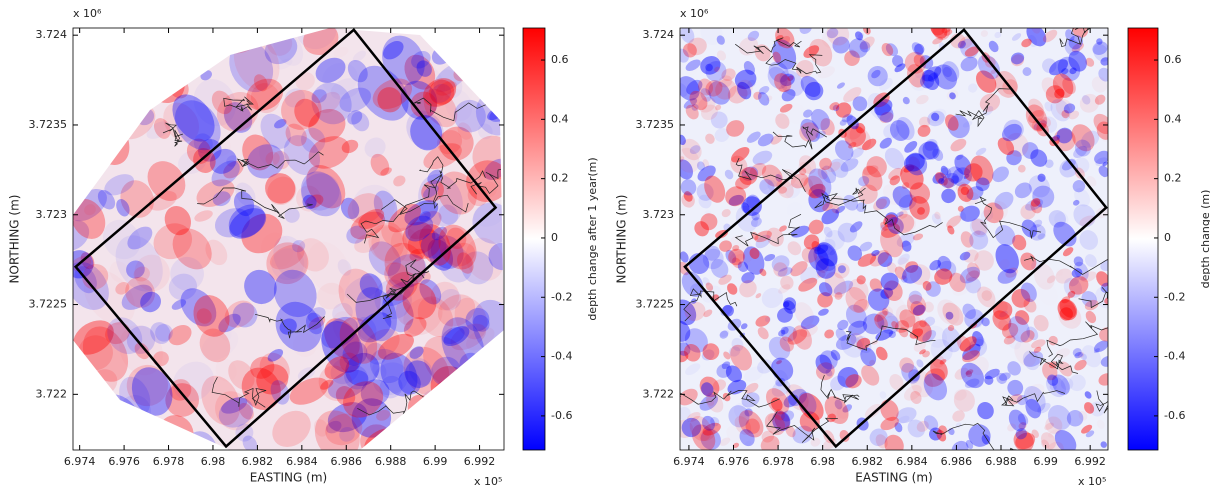  I want to click on y-axis-label: NORTHING (m), so click(15, 239).